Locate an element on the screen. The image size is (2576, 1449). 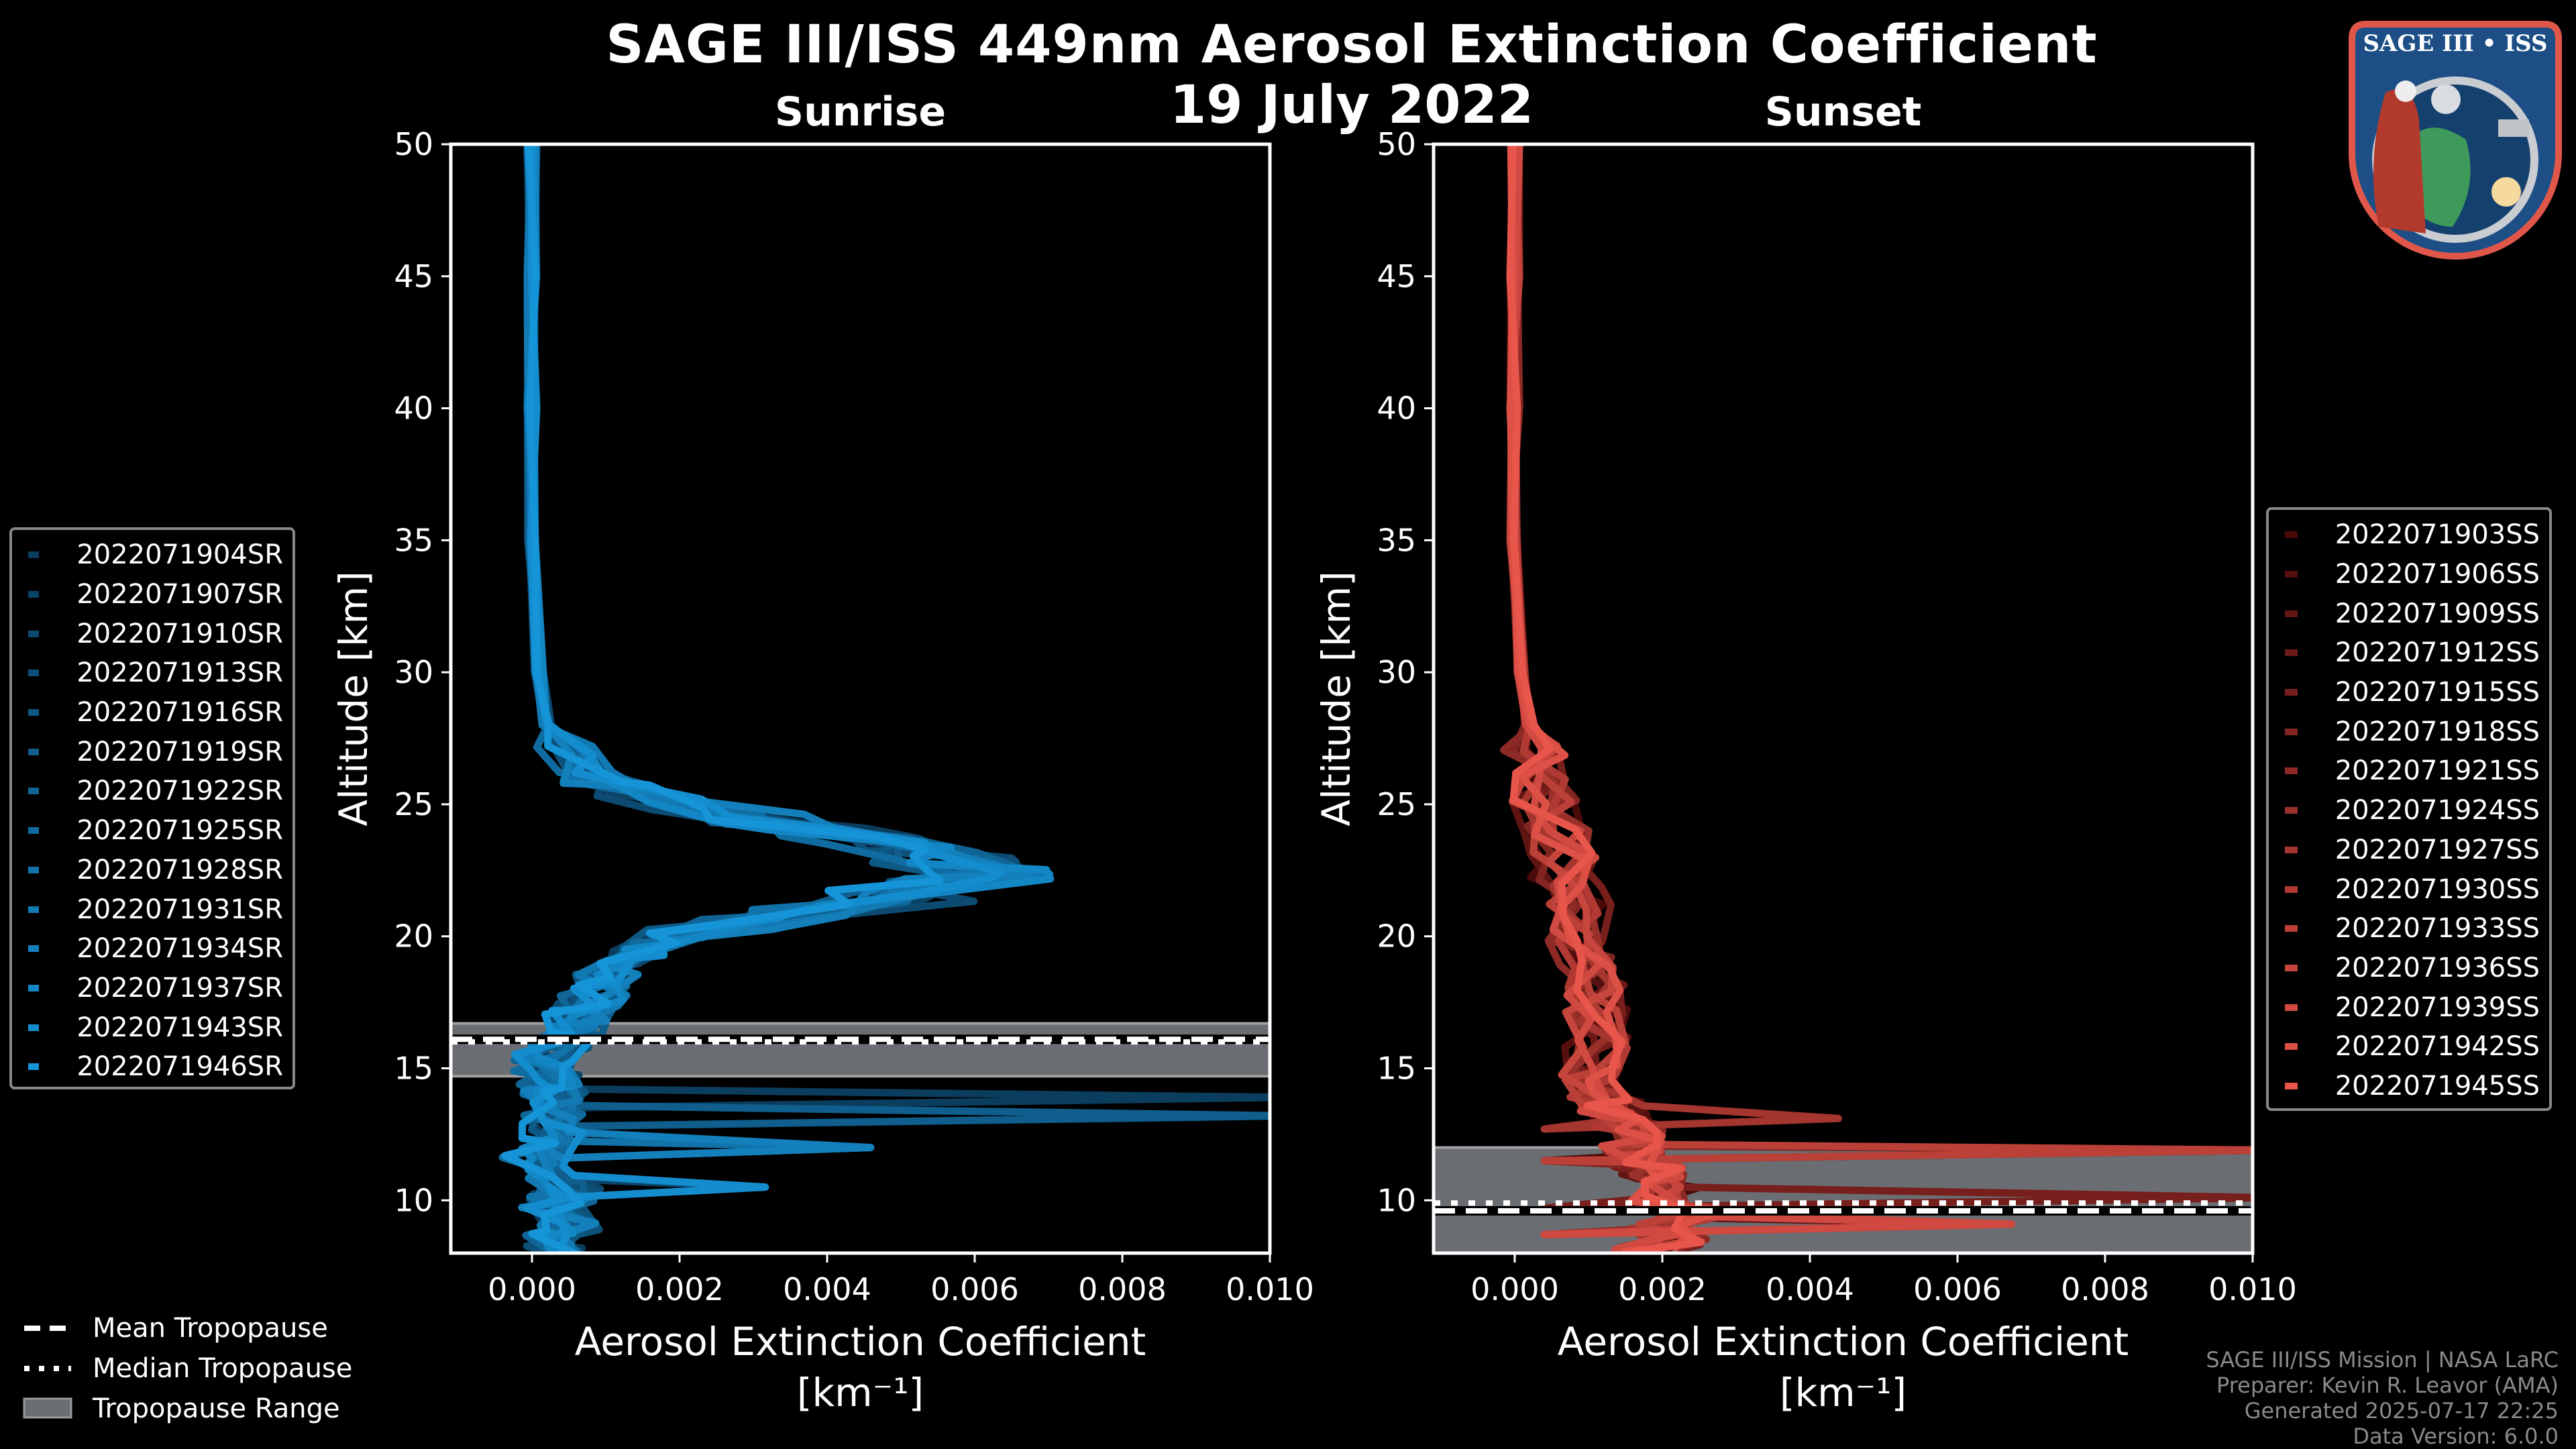
profile-line-2022071907SR is located at coordinates (753, 698).